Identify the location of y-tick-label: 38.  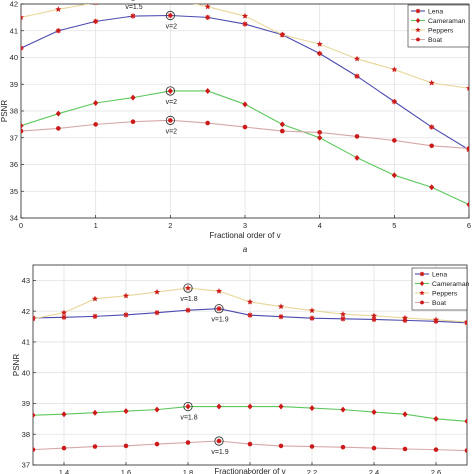
(26, 434).